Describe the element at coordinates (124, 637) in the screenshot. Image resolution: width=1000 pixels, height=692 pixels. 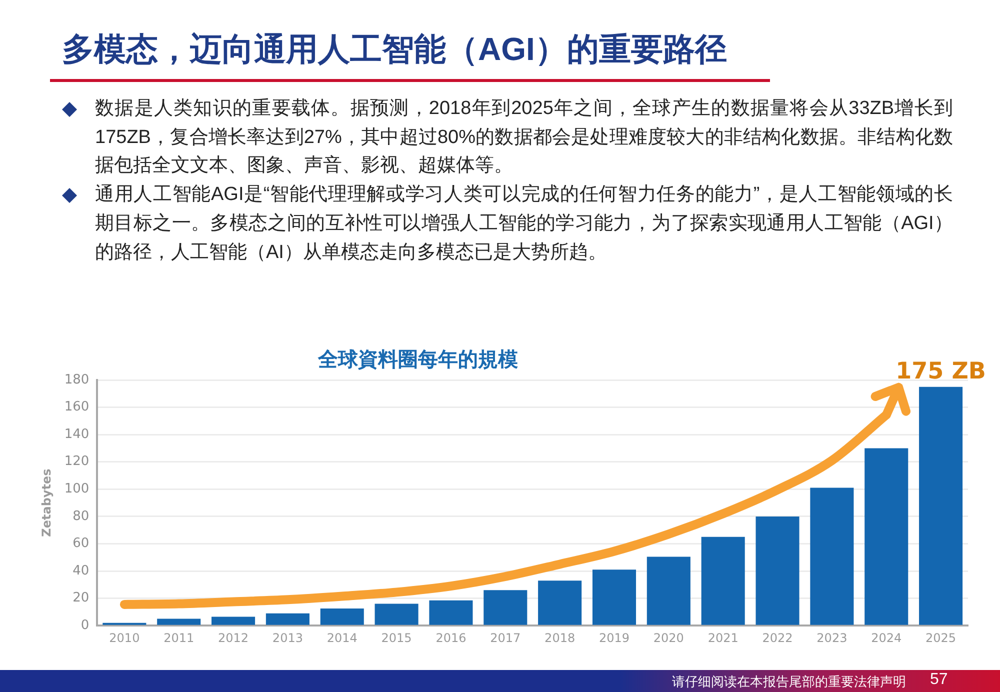
I see `x-tick-label: 2010` at that location.